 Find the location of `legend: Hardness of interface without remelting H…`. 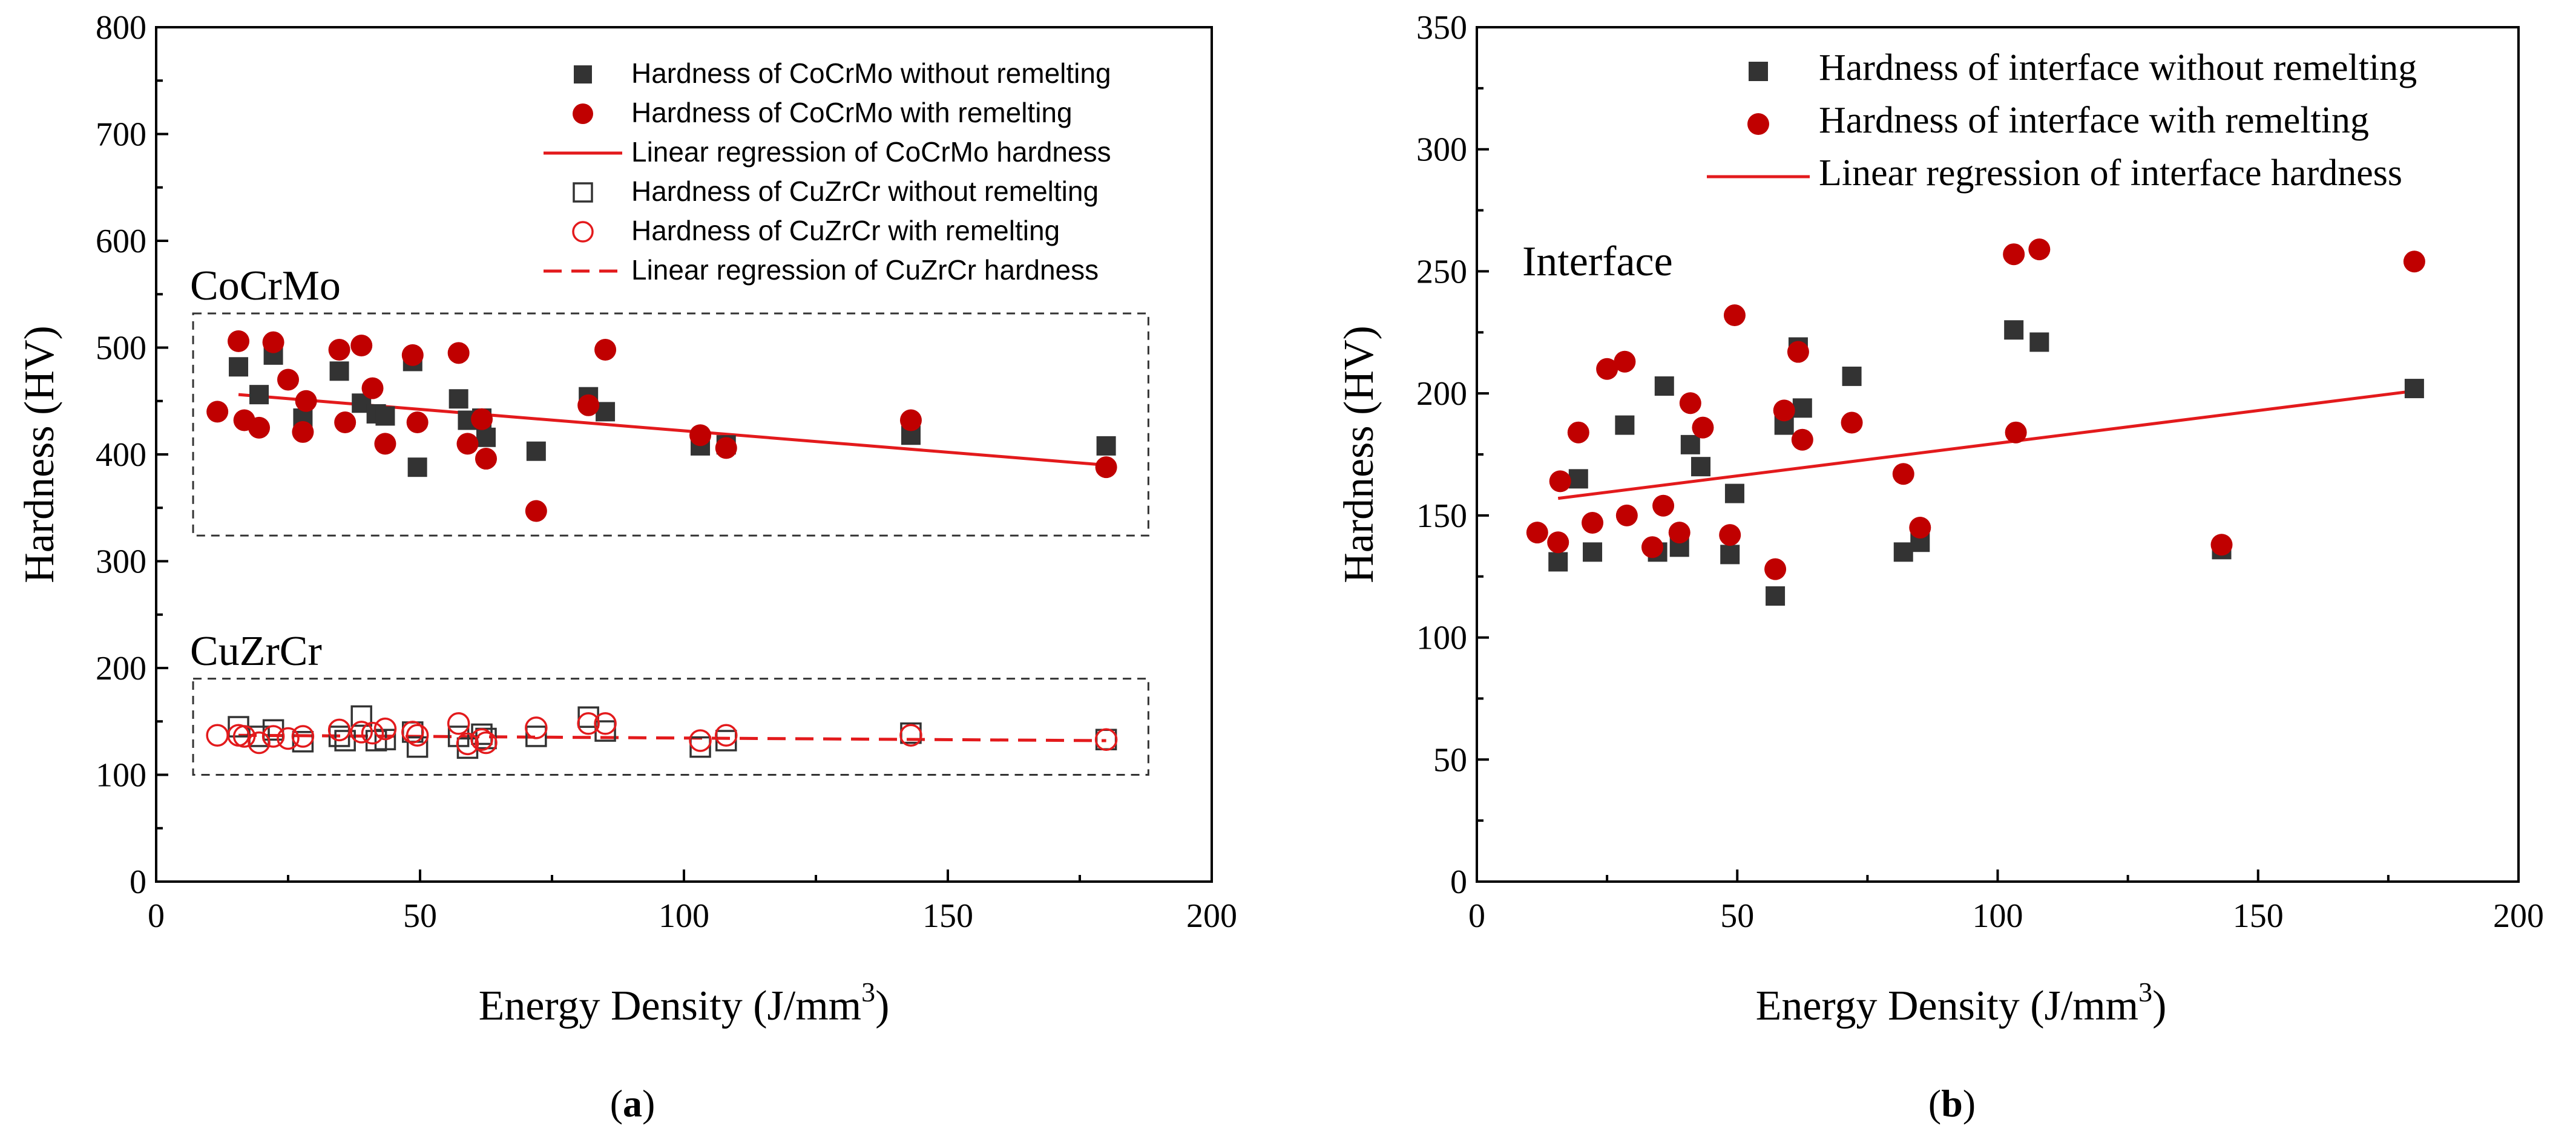

legend: Hardness of interface without remelting H… is located at coordinates (2062, 120).